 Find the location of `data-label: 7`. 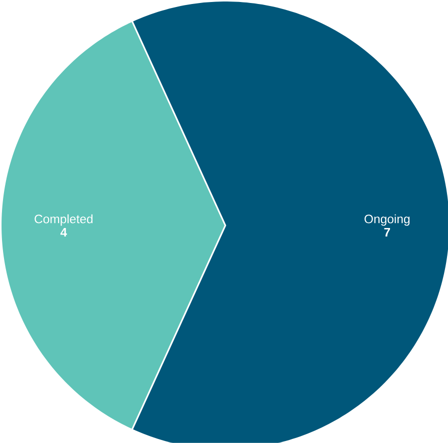

data-label: 7 is located at coordinates (387, 232).